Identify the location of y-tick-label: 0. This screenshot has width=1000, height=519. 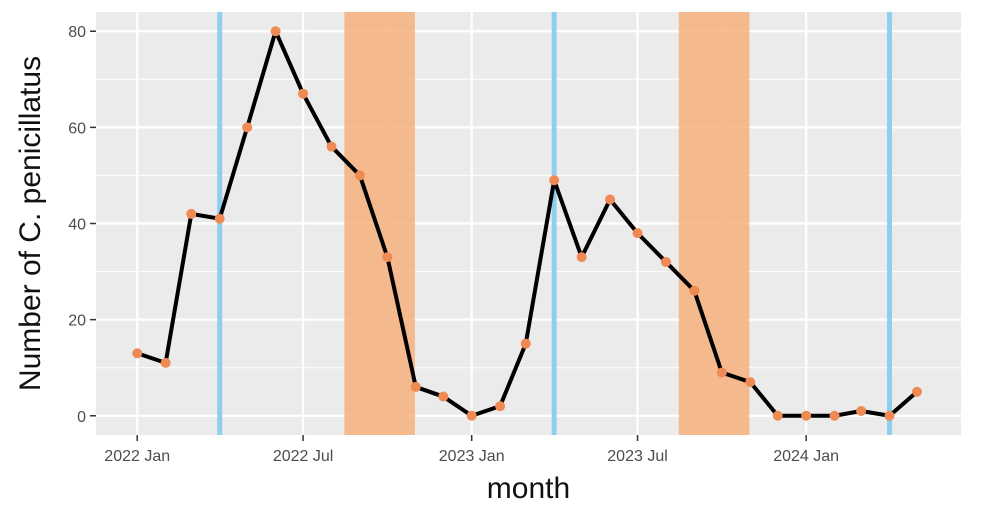
(81, 417).